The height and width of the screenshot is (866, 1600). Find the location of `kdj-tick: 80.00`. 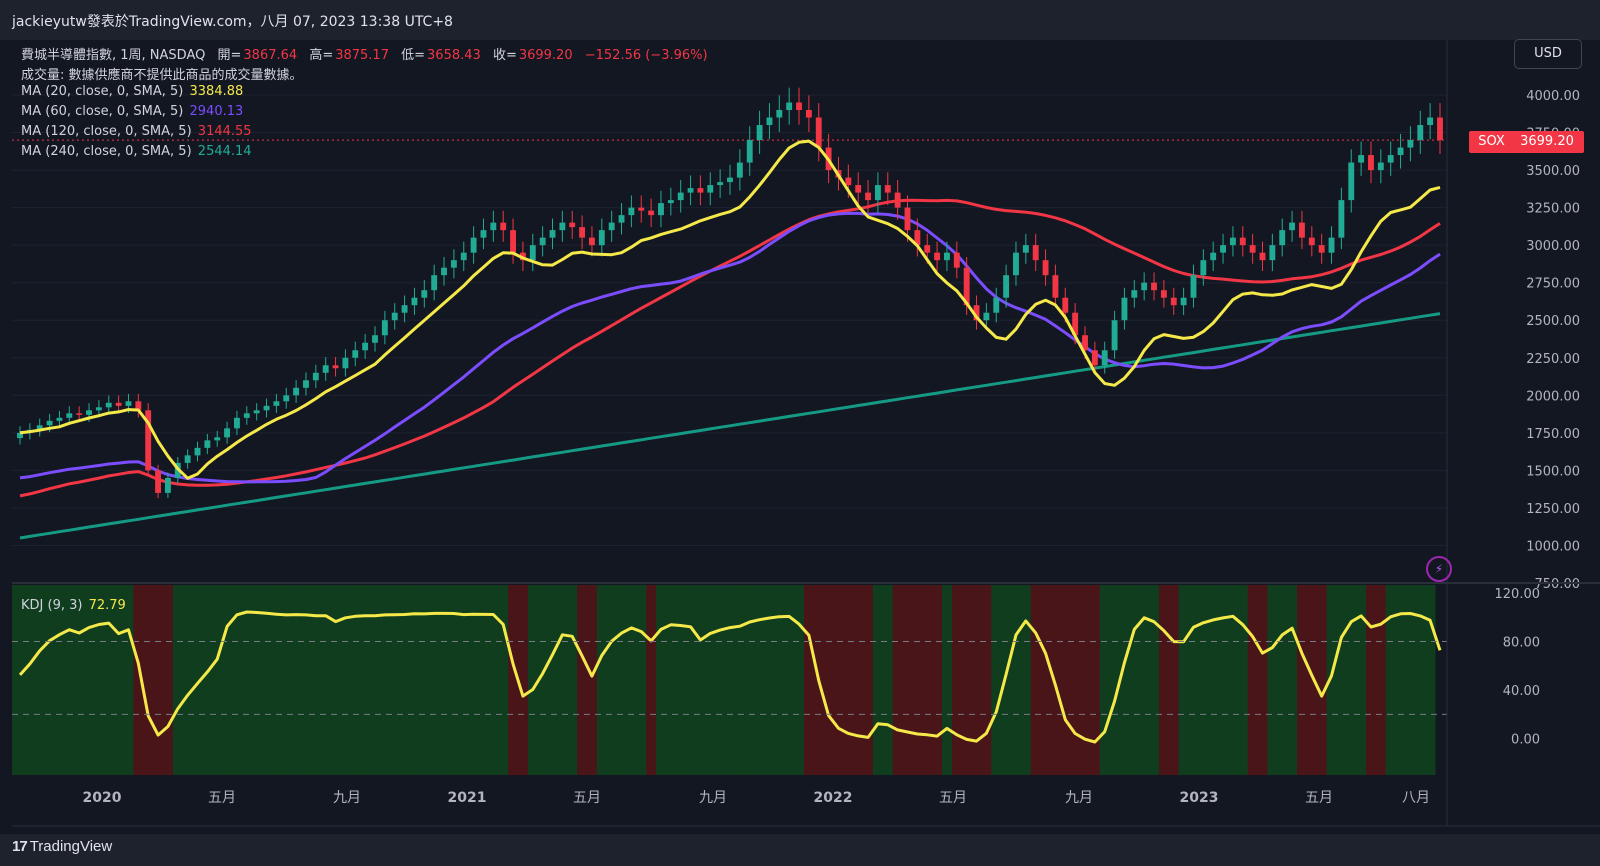

kdj-tick: 80.00 is located at coordinates (1521, 643).